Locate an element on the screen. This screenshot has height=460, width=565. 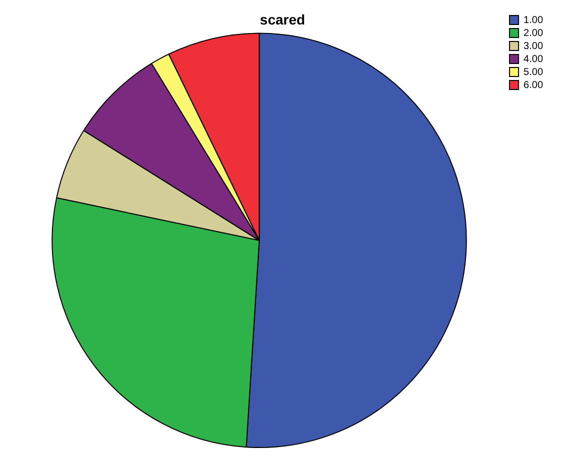
legend-label: 6.00 is located at coordinates (534, 85).